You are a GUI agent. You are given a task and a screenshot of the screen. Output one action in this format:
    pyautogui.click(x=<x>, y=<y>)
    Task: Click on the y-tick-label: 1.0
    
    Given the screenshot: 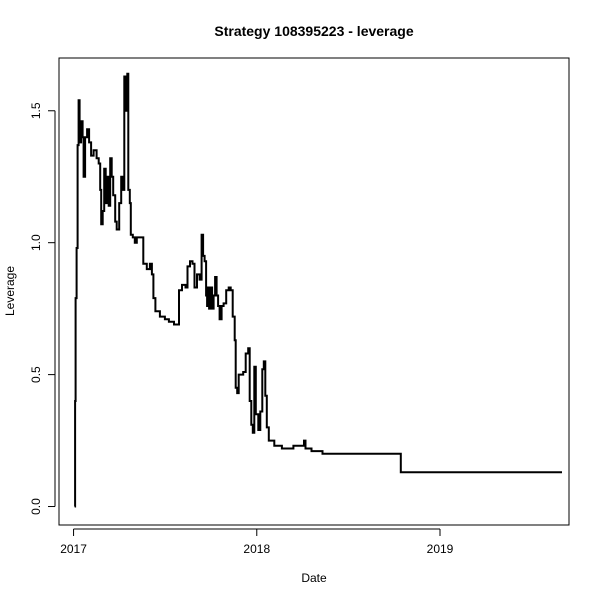 What is the action you would take?
    pyautogui.click(x=36, y=242)
    